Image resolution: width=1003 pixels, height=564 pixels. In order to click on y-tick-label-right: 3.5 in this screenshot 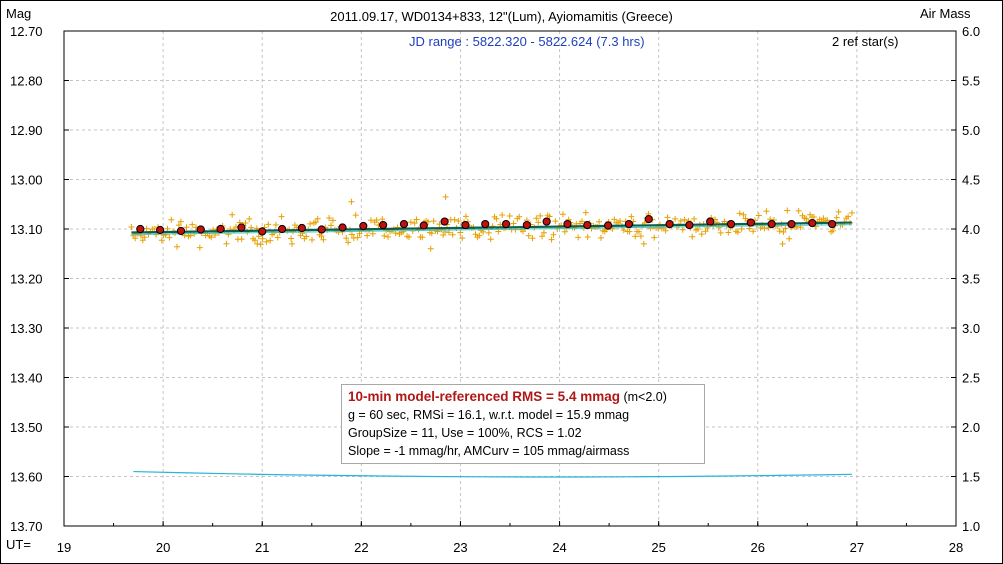, I will do `click(971, 279)`.